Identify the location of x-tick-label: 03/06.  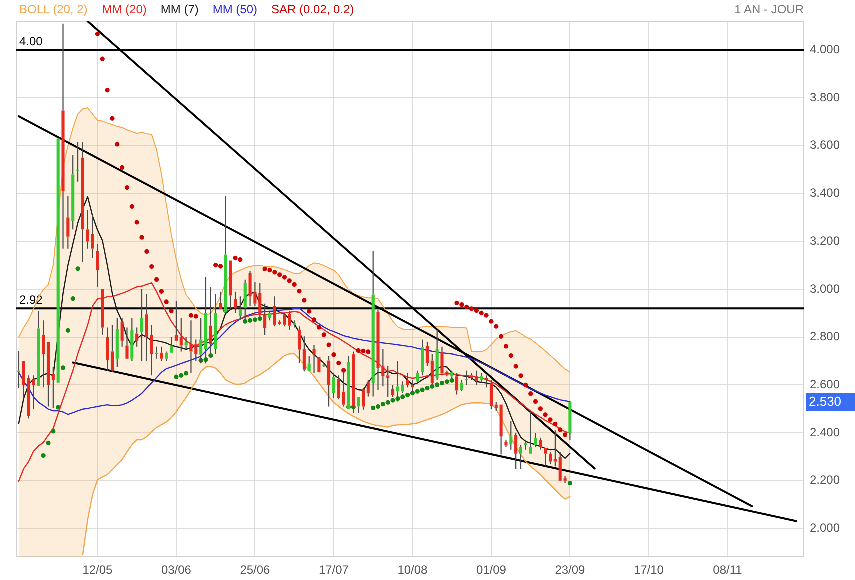
(176, 570).